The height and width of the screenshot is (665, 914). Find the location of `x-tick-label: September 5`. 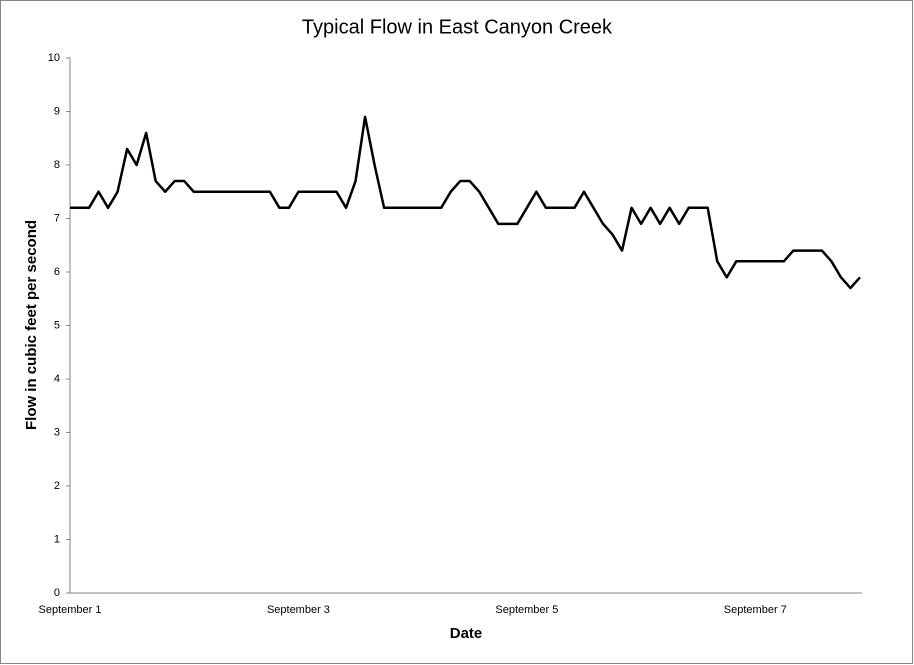

x-tick-label: September 5 is located at coordinates (526, 610).